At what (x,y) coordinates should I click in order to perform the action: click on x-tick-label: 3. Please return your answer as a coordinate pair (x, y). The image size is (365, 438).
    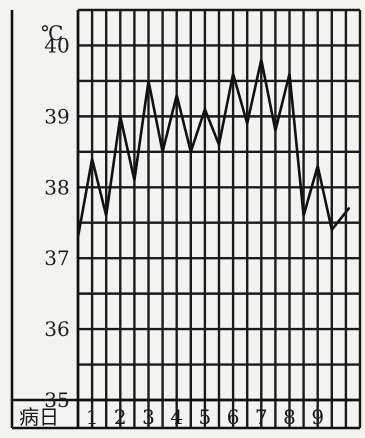
    Looking at the image, I should click on (148, 417).